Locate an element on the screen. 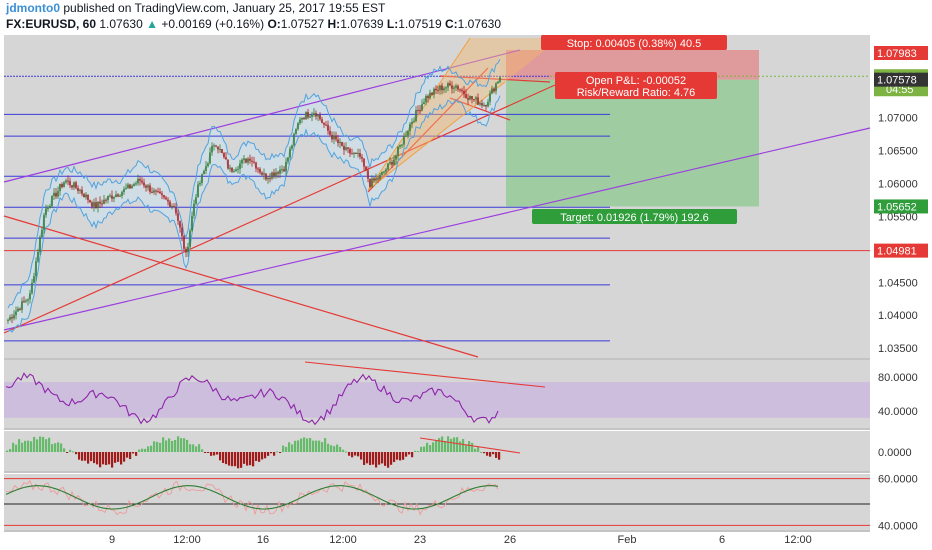 This screenshot has height=550, width=932. oscillator-divergence-line is located at coordinates (425, 374).